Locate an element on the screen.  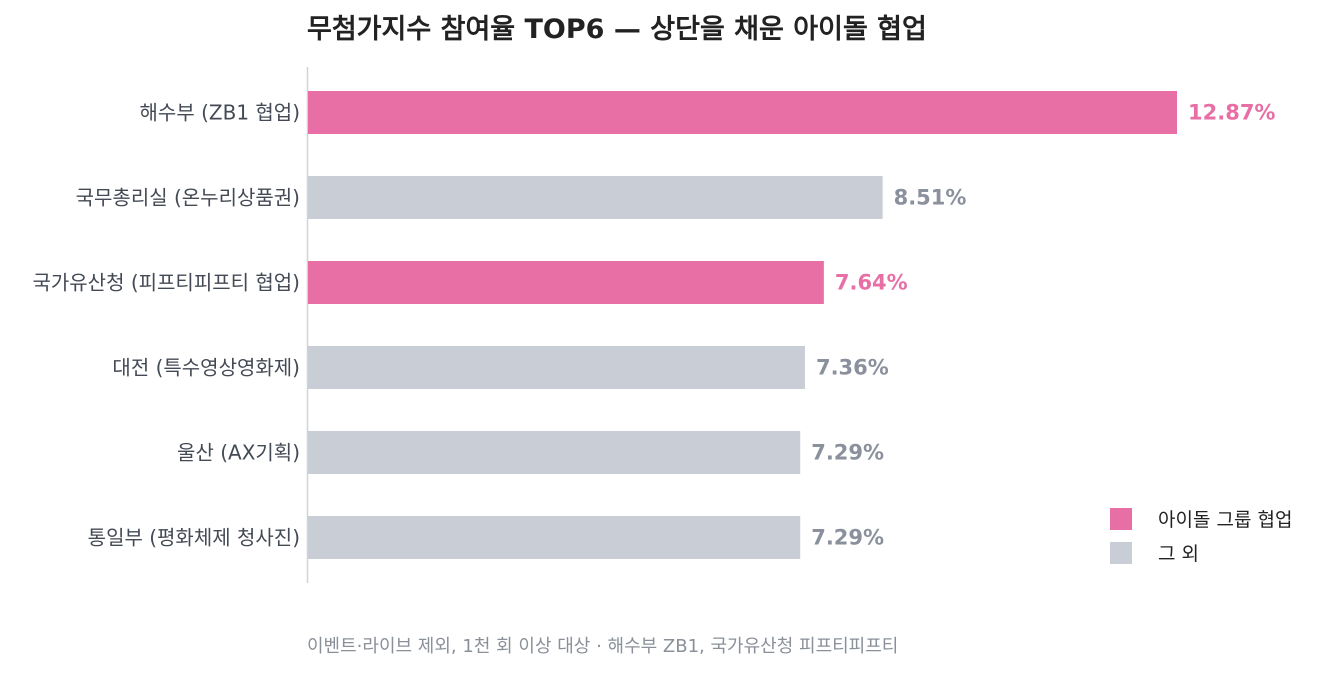
category-label-5: 울산 (AX기획) is located at coordinates (238, 453).